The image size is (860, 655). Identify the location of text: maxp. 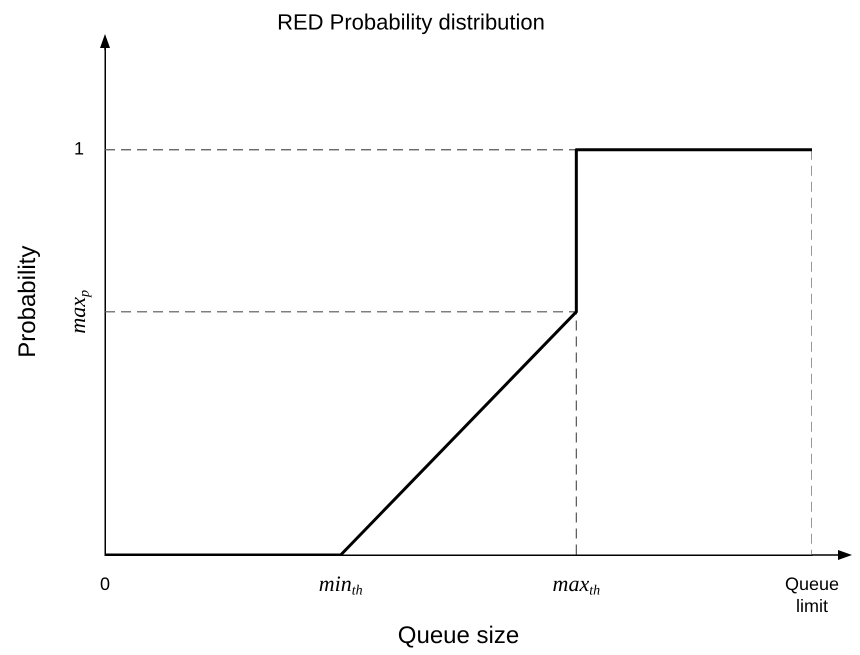
(78, 312).